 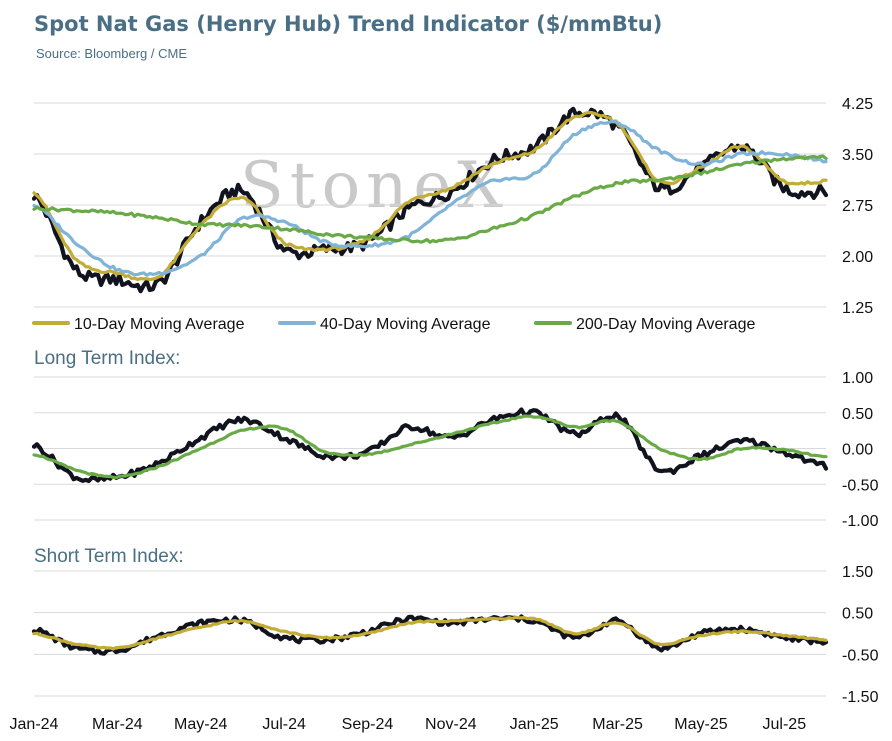 What do you see at coordinates (857, 308) in the screenshot?
I see `y-tick-label: 1.25` at bounding box center [857, 308].